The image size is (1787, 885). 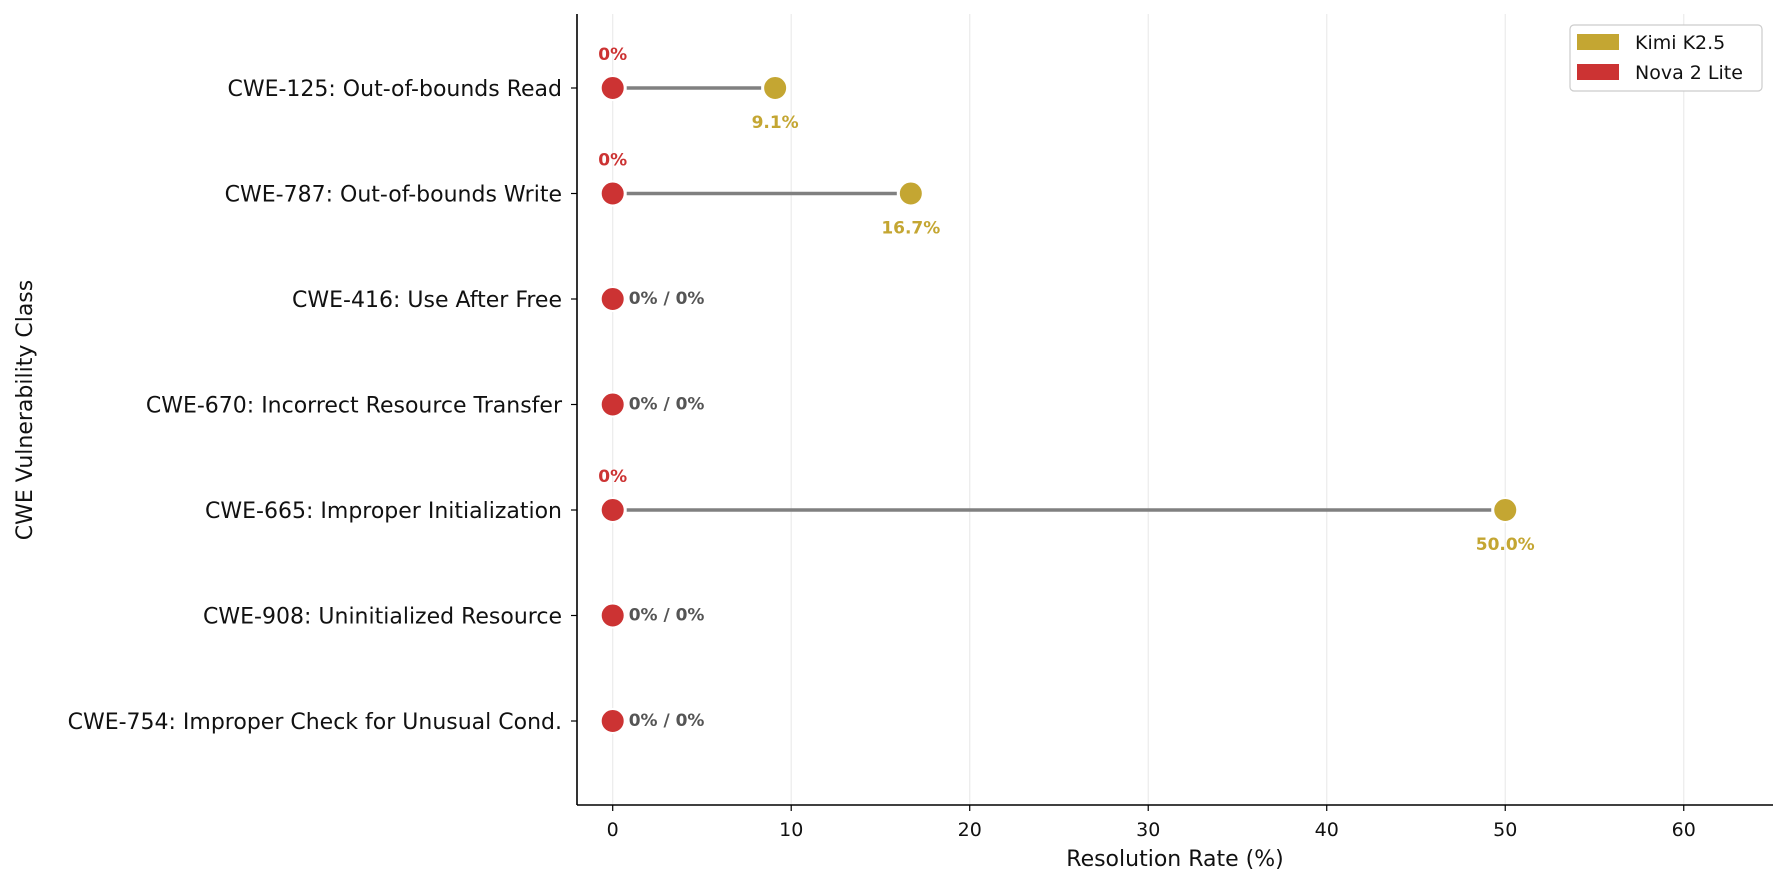 I want to click on x-ticks: 0 10 20 30 40 50 60, so click(x=1151, y=823).